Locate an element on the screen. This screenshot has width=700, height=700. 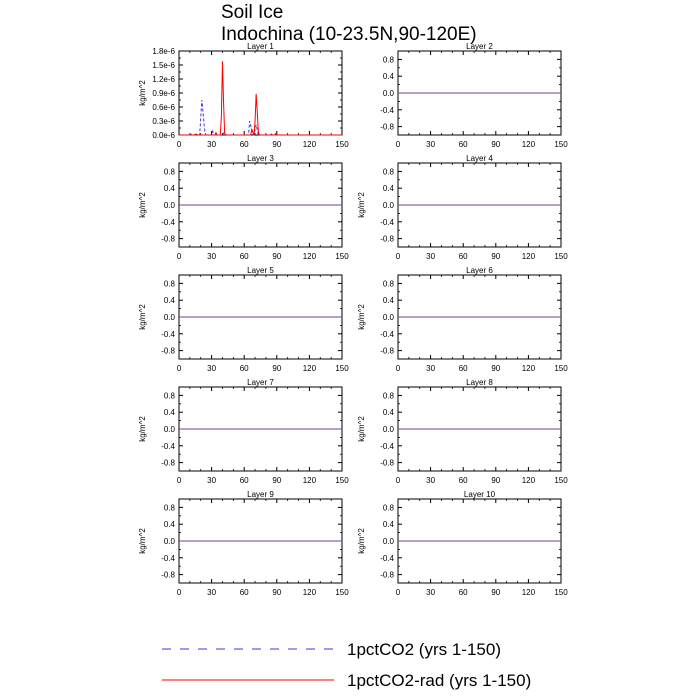
panel-2: Layer 2 0 30 60 90 120 150 -0.8 -0.4 0.0 0.4 0.8 is located at coordinates (474, 95).